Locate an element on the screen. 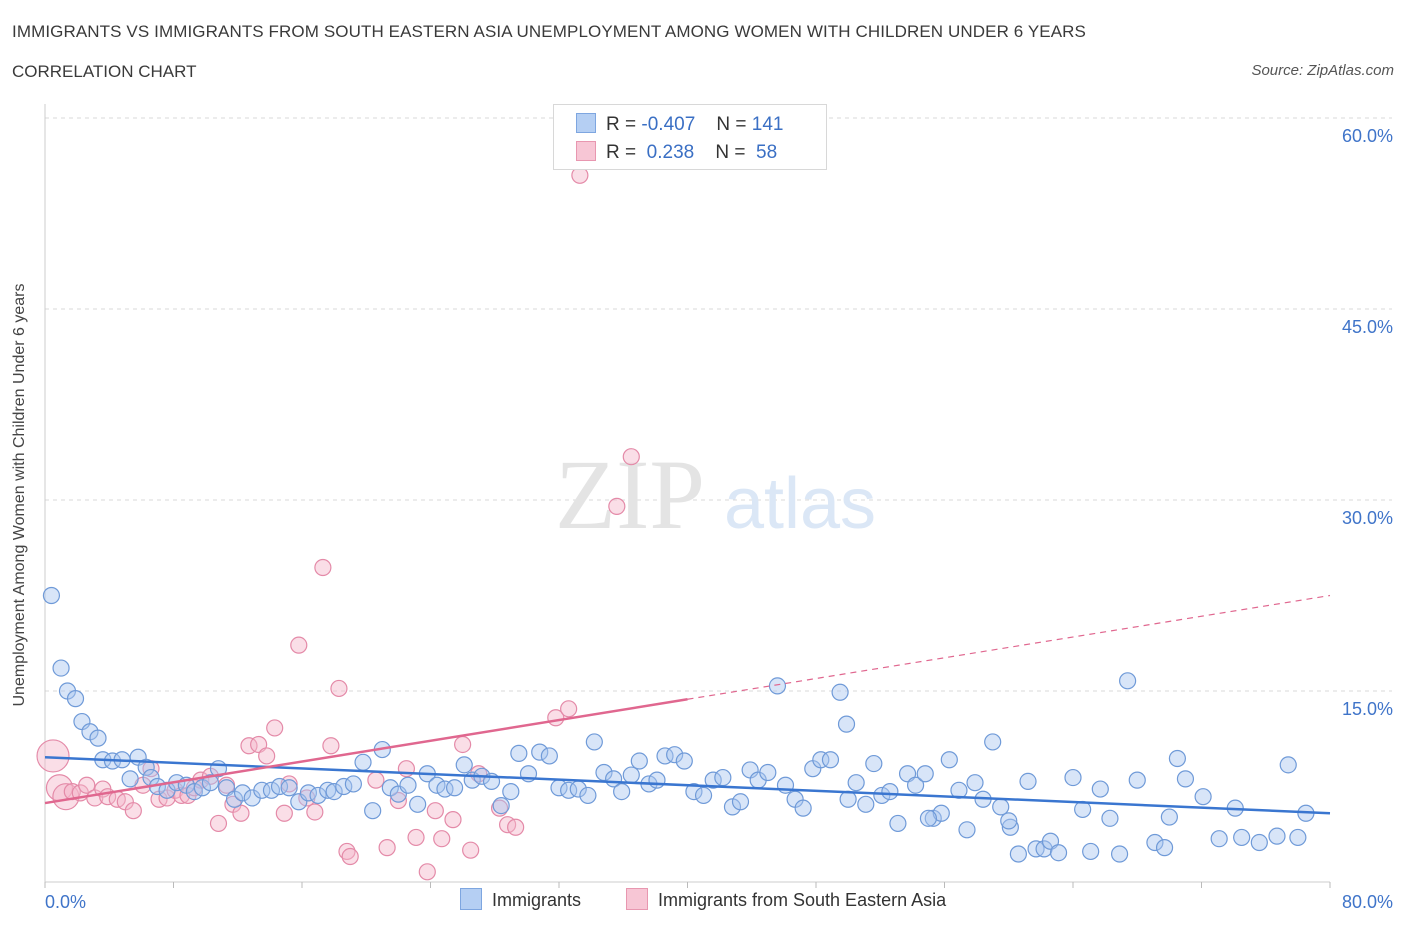 The width and height of the screenshot is (1406, 930). legend-r-label: R = is located at coordinates (621, 152).